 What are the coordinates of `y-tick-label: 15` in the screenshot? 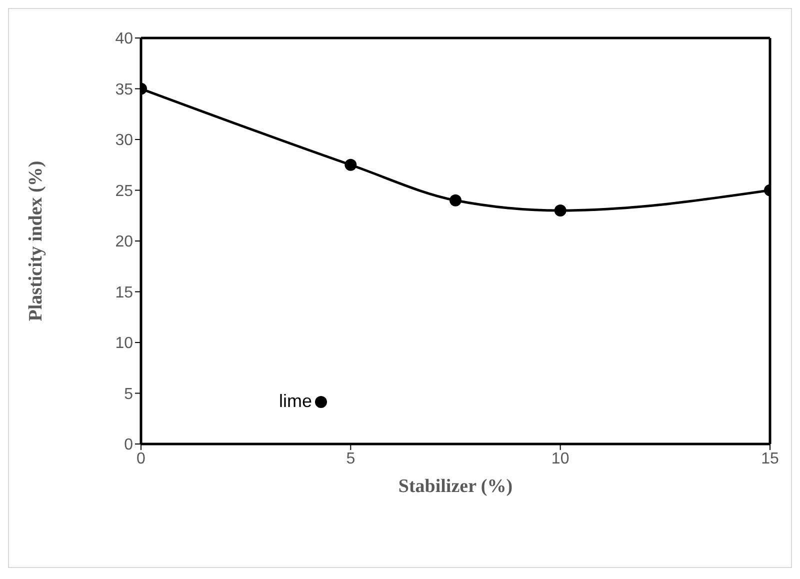 It's located at (124, 293).